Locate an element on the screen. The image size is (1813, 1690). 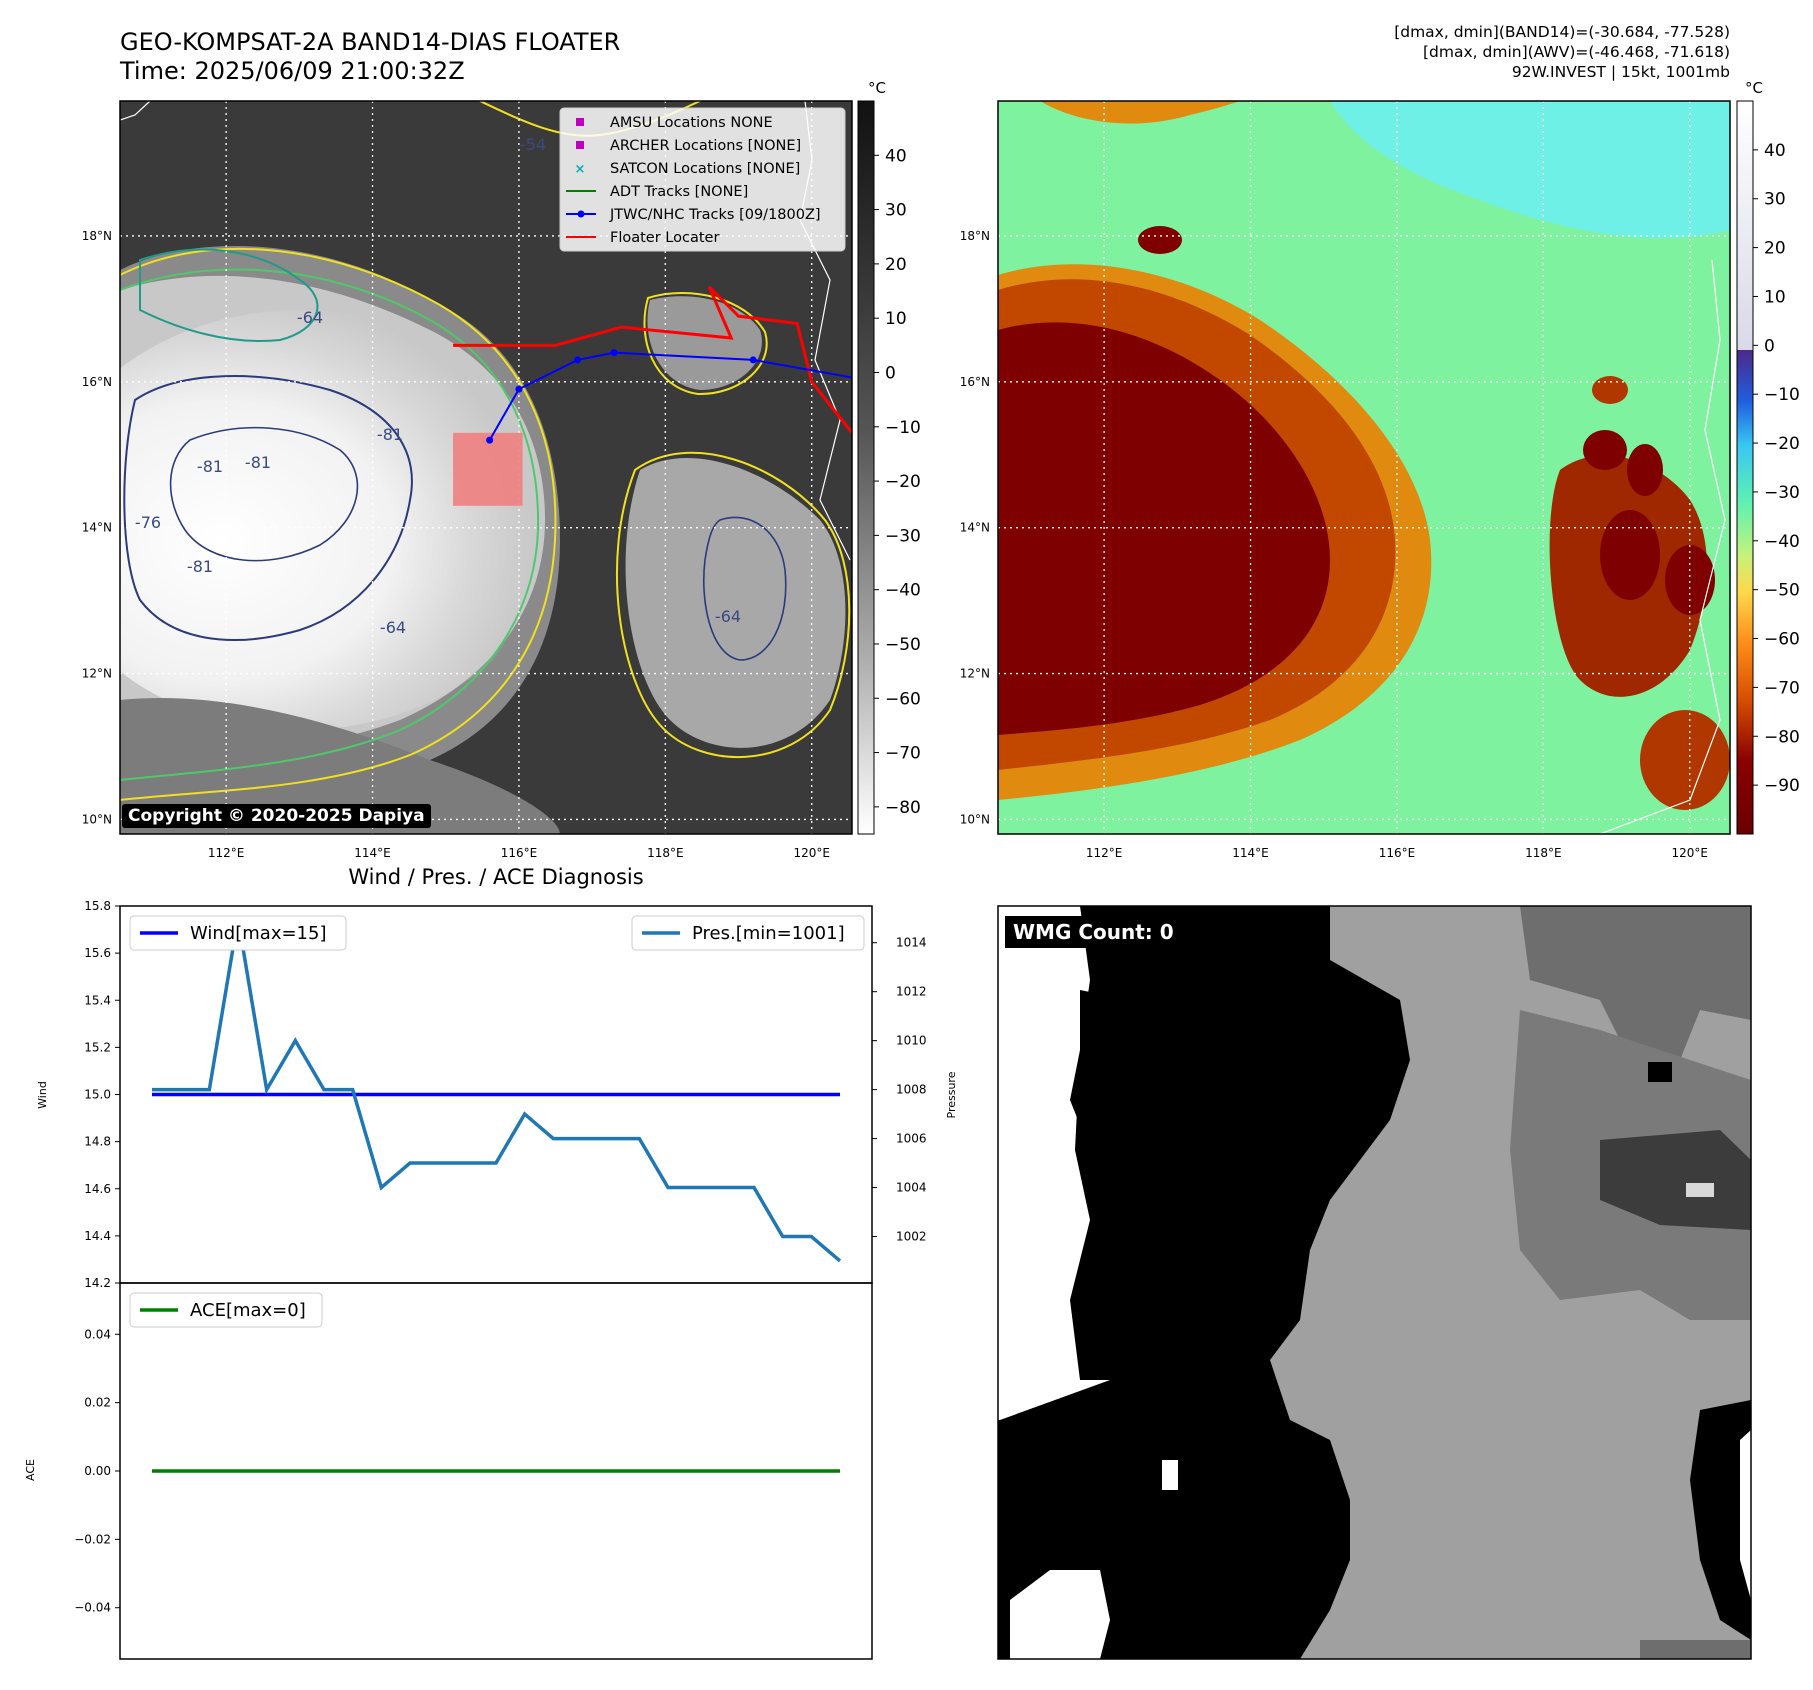
wmg-darker-east is located at coordinates (1675, 1180).